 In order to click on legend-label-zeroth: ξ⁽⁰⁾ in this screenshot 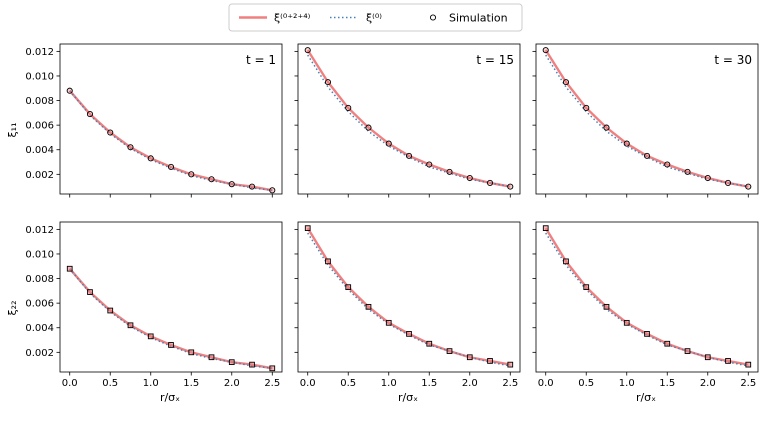, I will do `click(374, 18)`.